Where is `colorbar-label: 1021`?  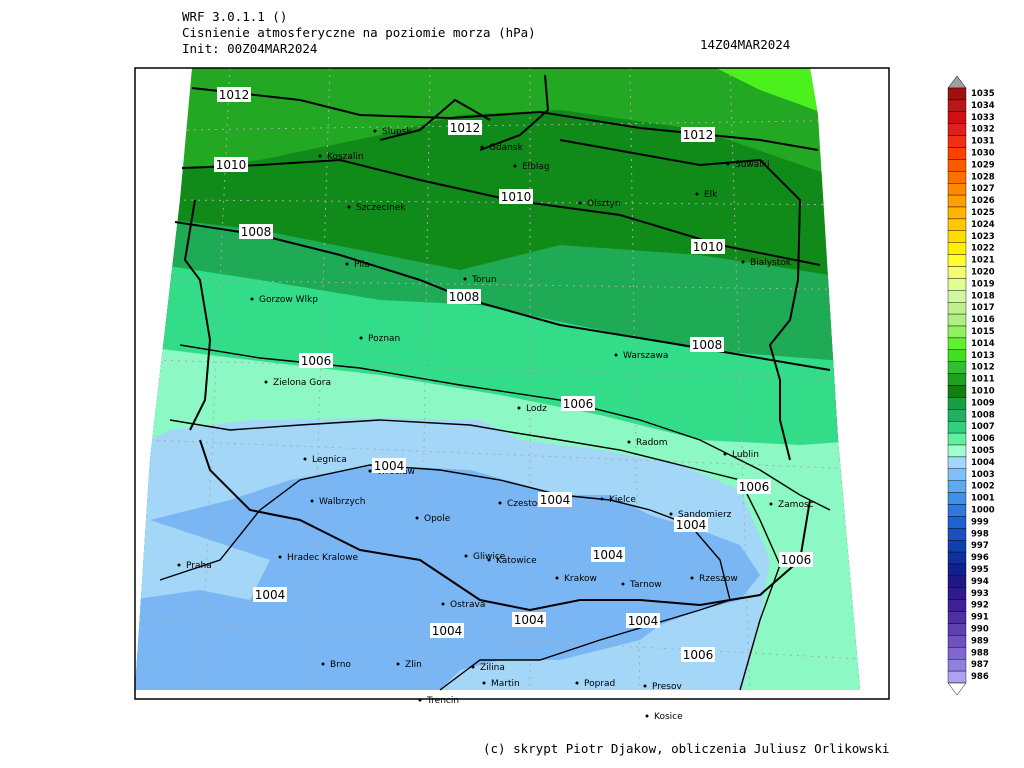
colorbar-label: 1021 is located at coordinates (983, 261).